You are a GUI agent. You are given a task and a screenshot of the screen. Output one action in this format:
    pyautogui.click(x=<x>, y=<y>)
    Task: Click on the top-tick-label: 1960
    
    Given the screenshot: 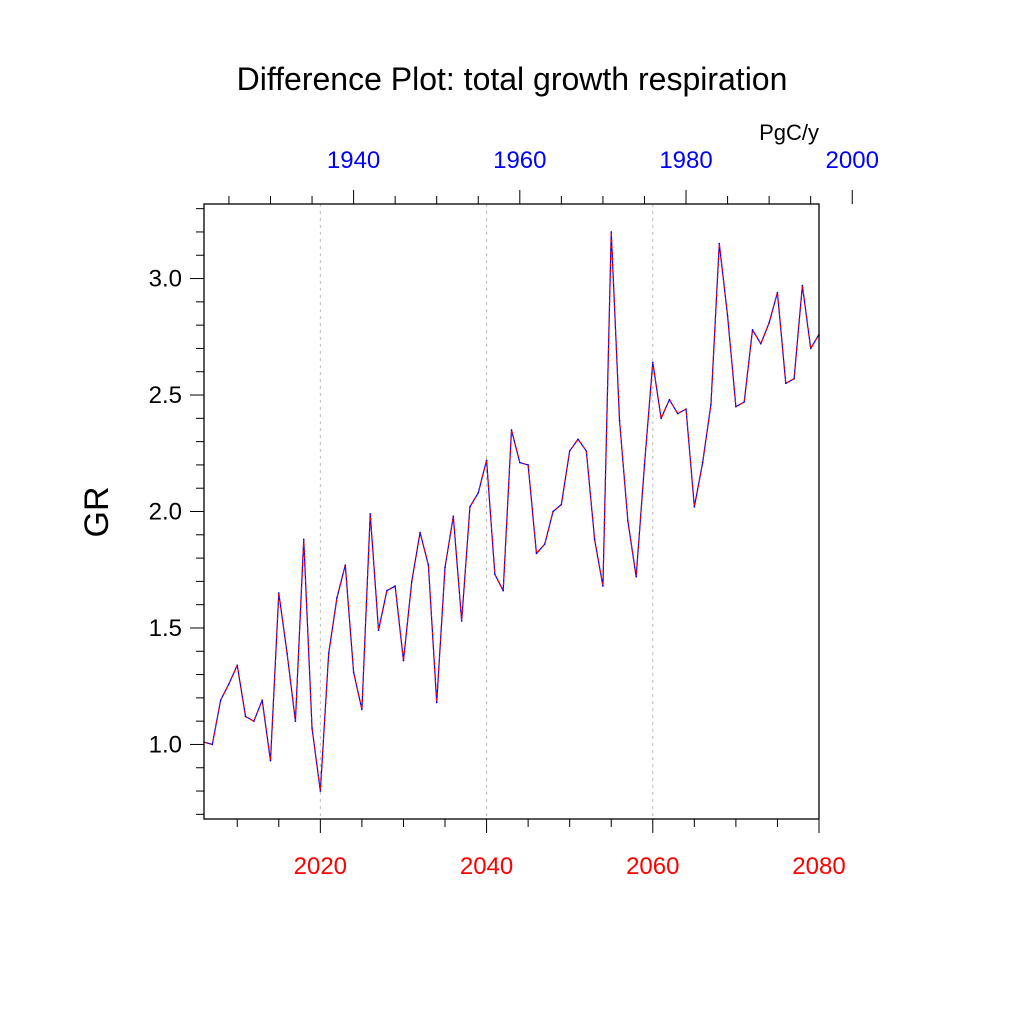 What is the action you would take?
    pyautogui.click(x=519, y=160)
    